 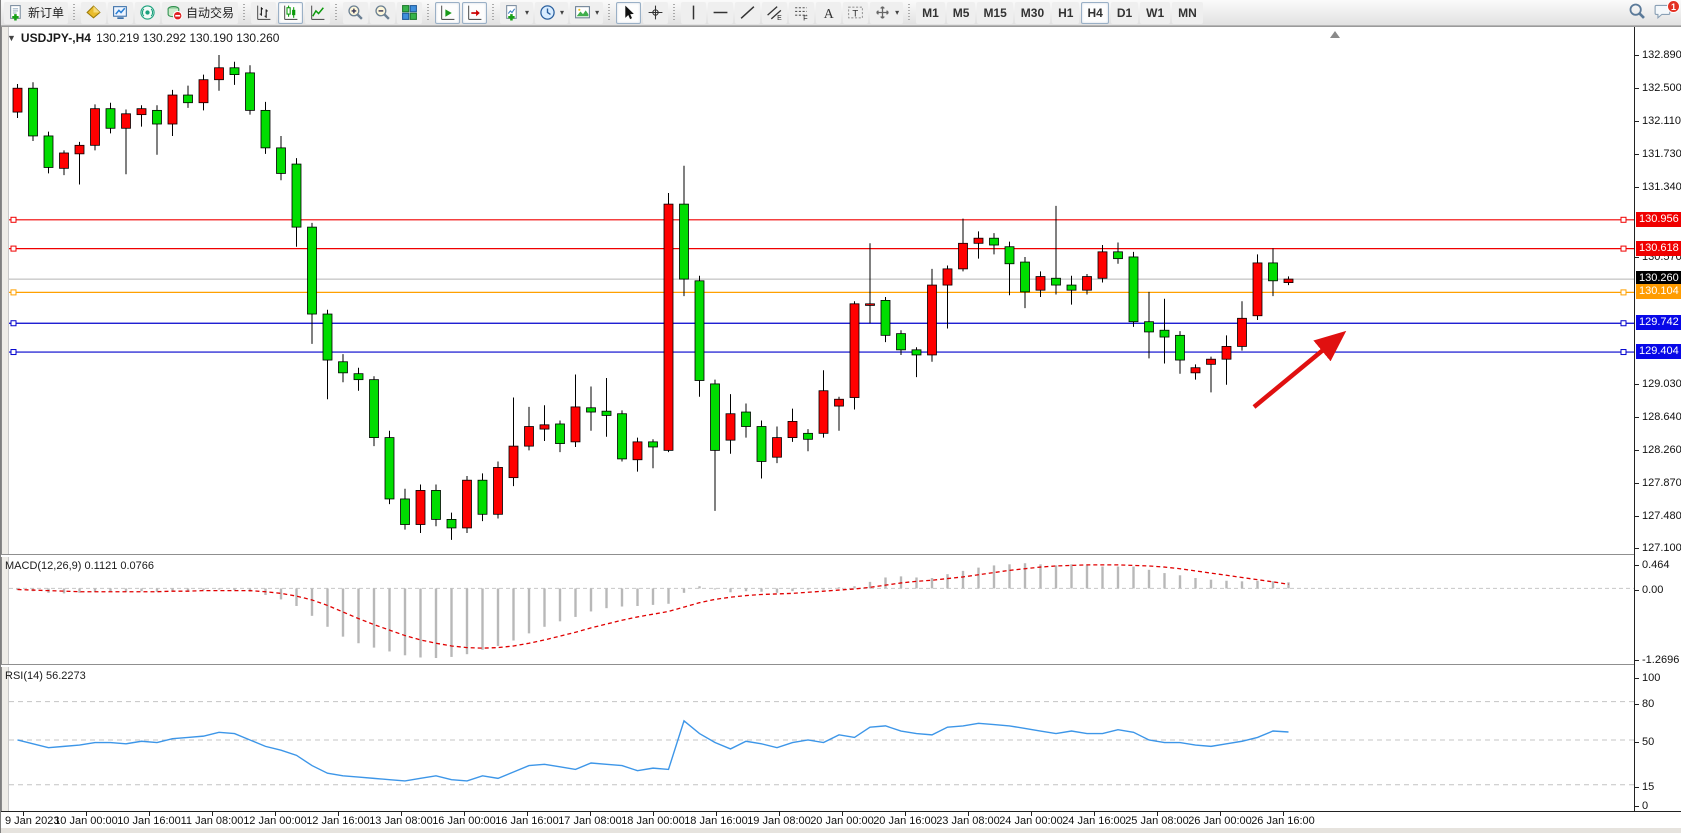 I want to click on chart-shift-icon, so click(x=475, y=12).